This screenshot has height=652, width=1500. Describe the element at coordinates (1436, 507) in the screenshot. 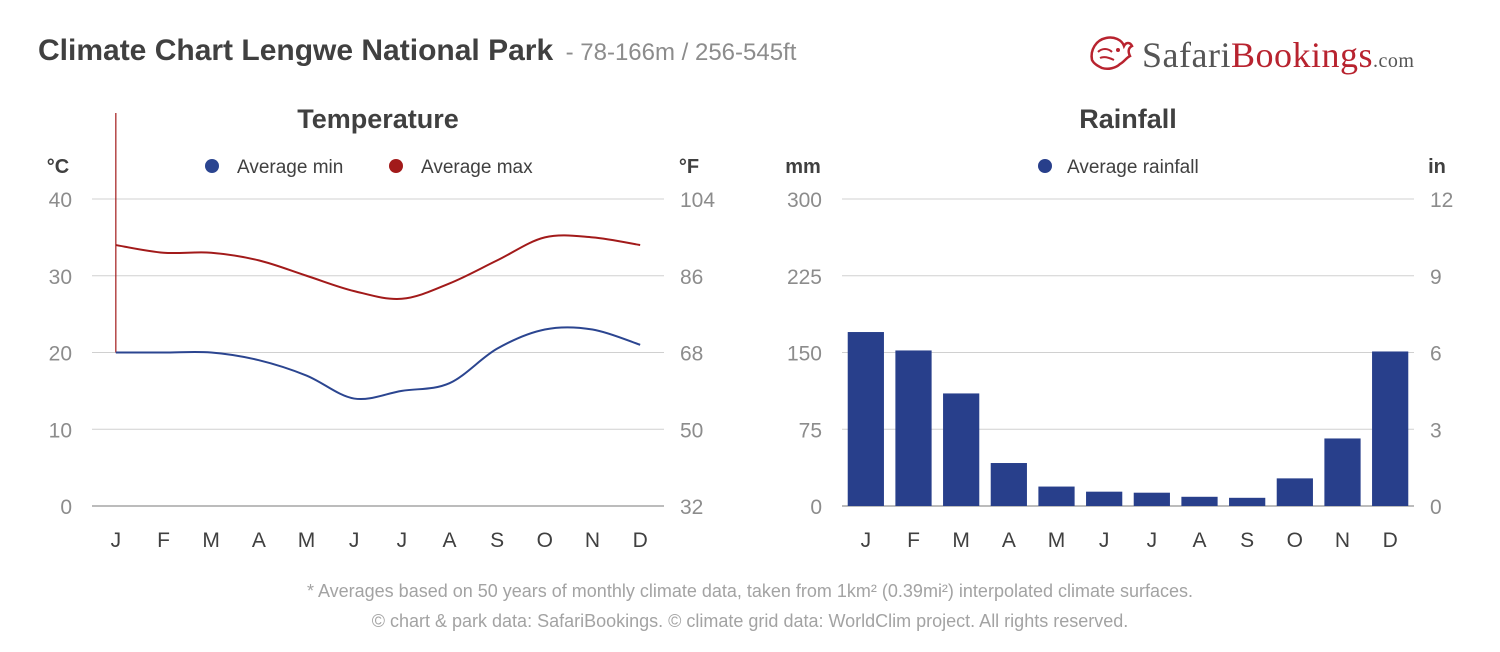

I see `right-tick-label: 0` at that location.